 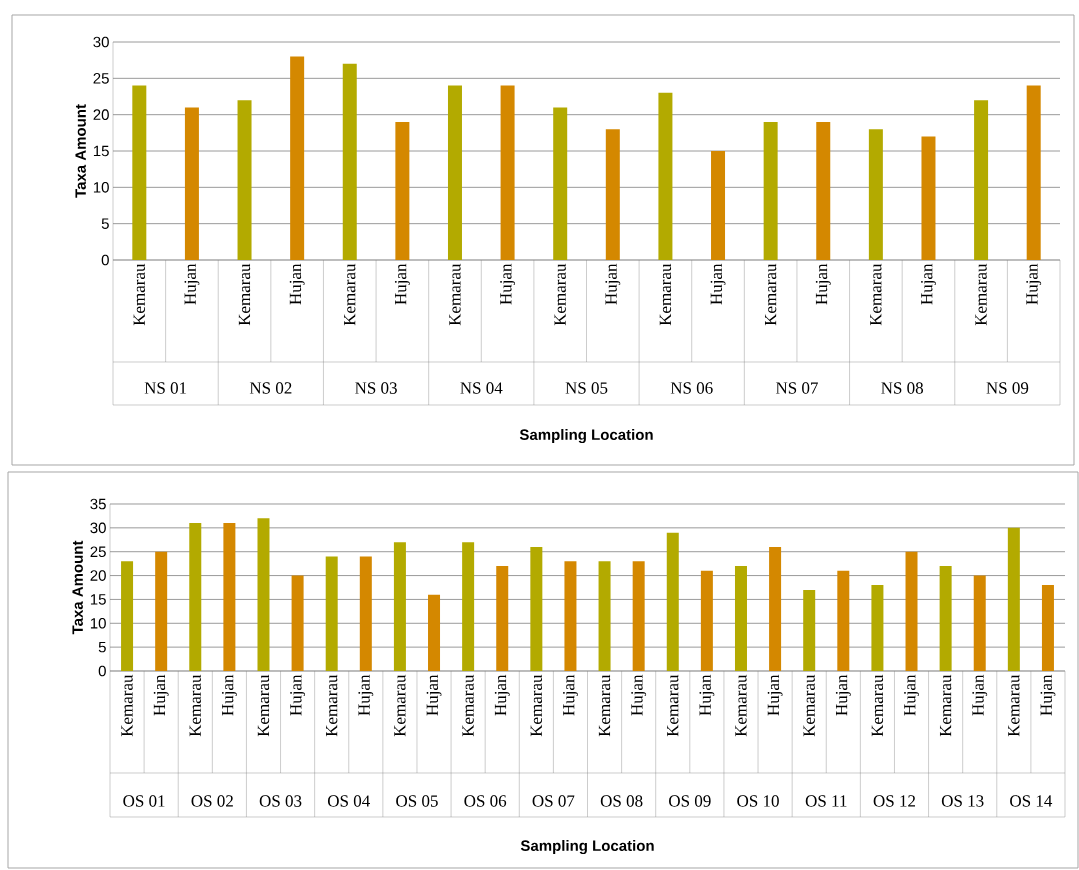 What do you see at coordinates (280, 801) in the screenshot?
I see `text: OS 03` at bounding box center [280, 801].